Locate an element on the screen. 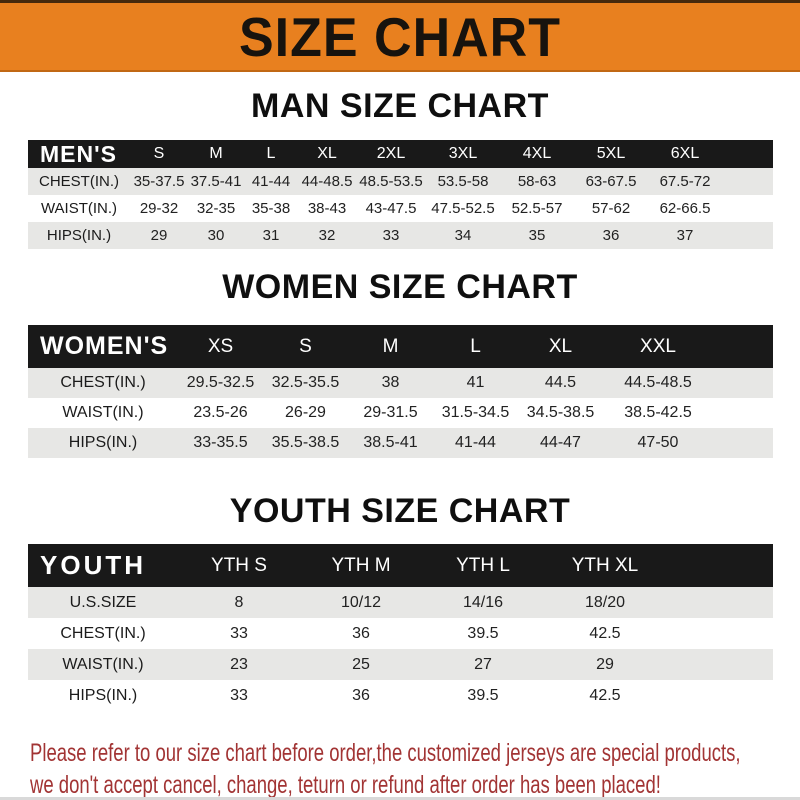 The height and width of the screenshot is (800, 800). mens-col-header: L is located at coordinates (271, 154).